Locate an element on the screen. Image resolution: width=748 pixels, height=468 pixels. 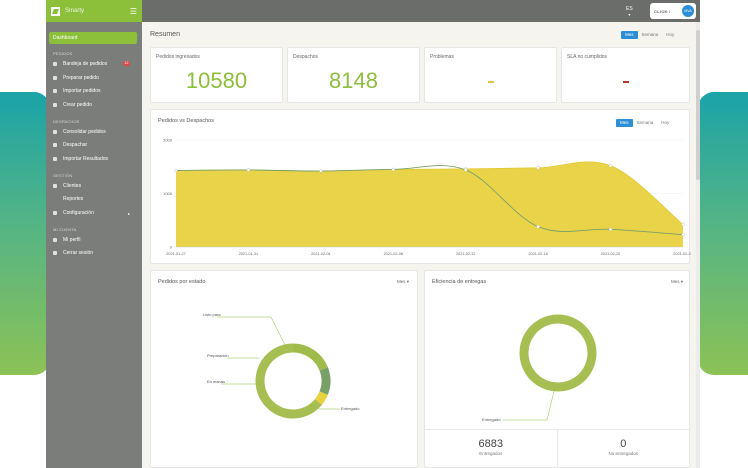
top-bar: ES ▾ CLICK / MVA is located at coordinates (421, 11).